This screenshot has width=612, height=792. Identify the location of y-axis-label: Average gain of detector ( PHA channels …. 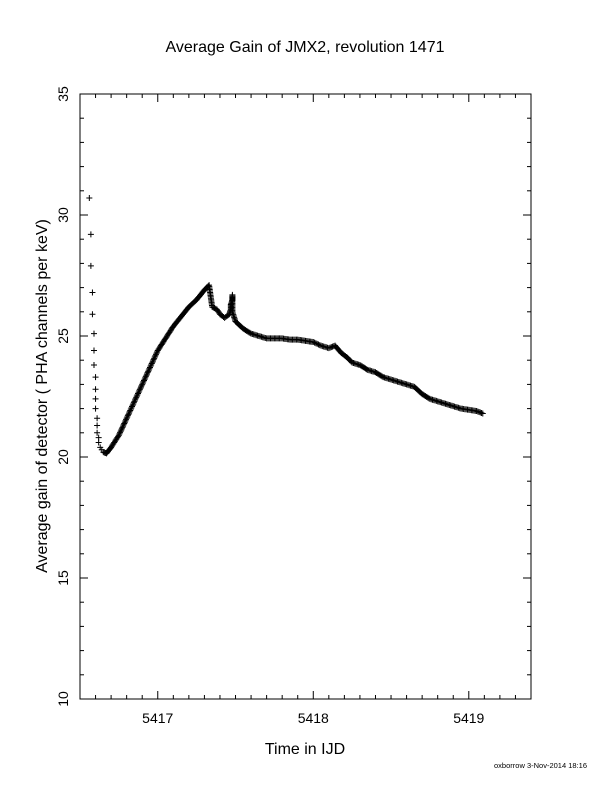
(42, 396).